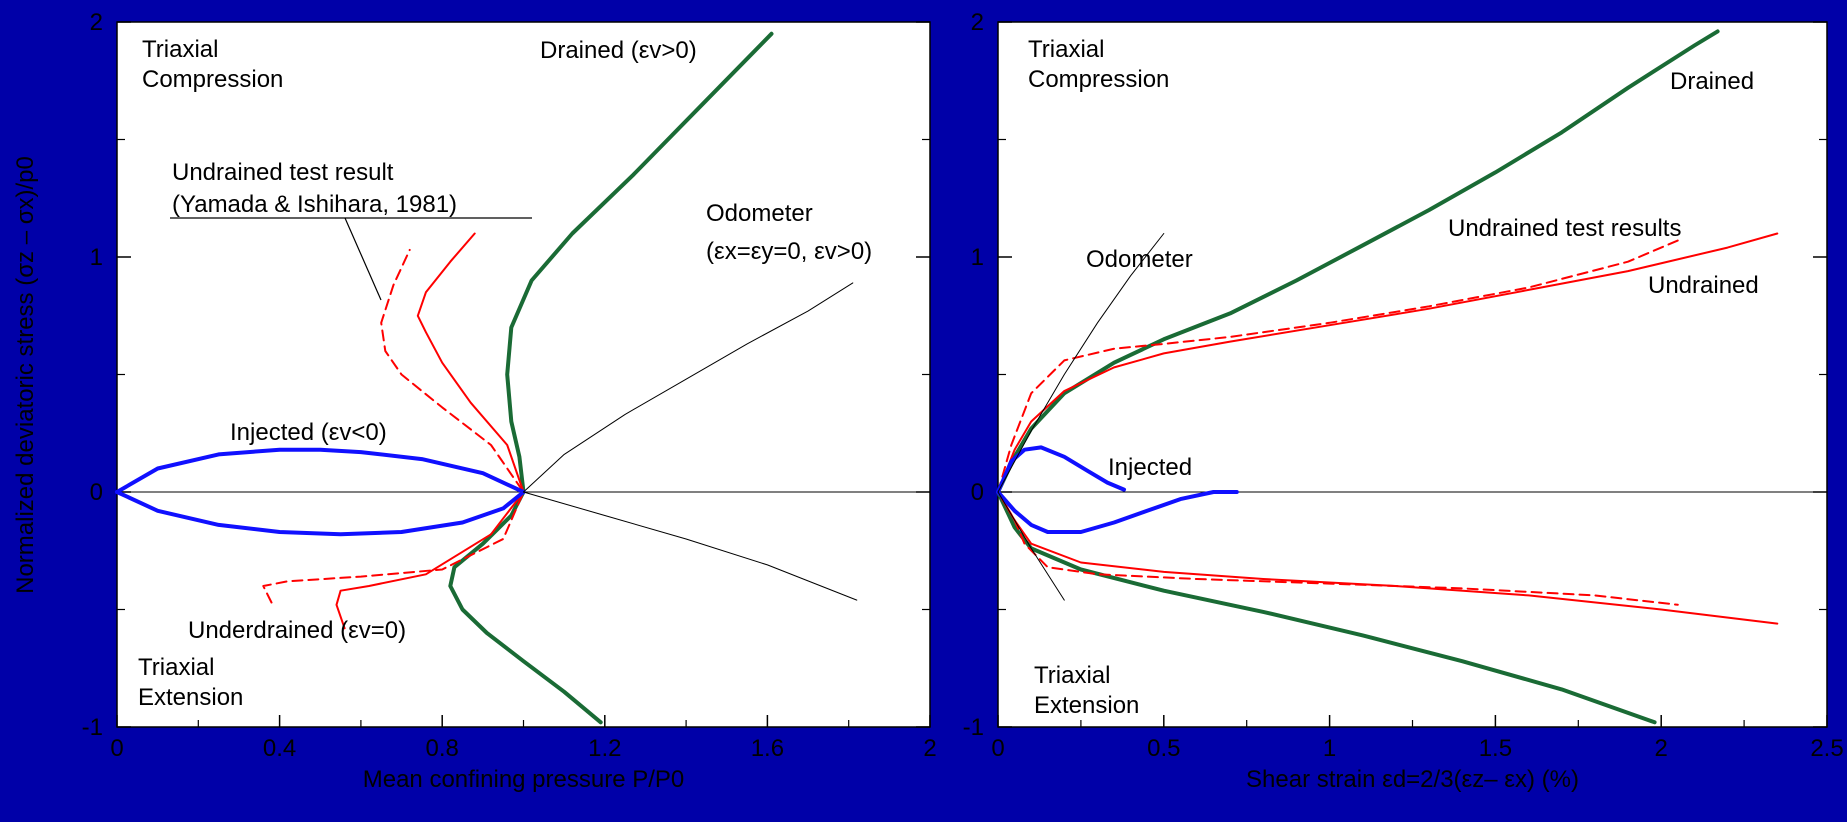 The height and width of the screenshot is (822, 1847). What do you see at coordinates (1703, 285) in the screenshot?
I see `annotation-undrained: Undrained` at bounding box center [1703, 285].